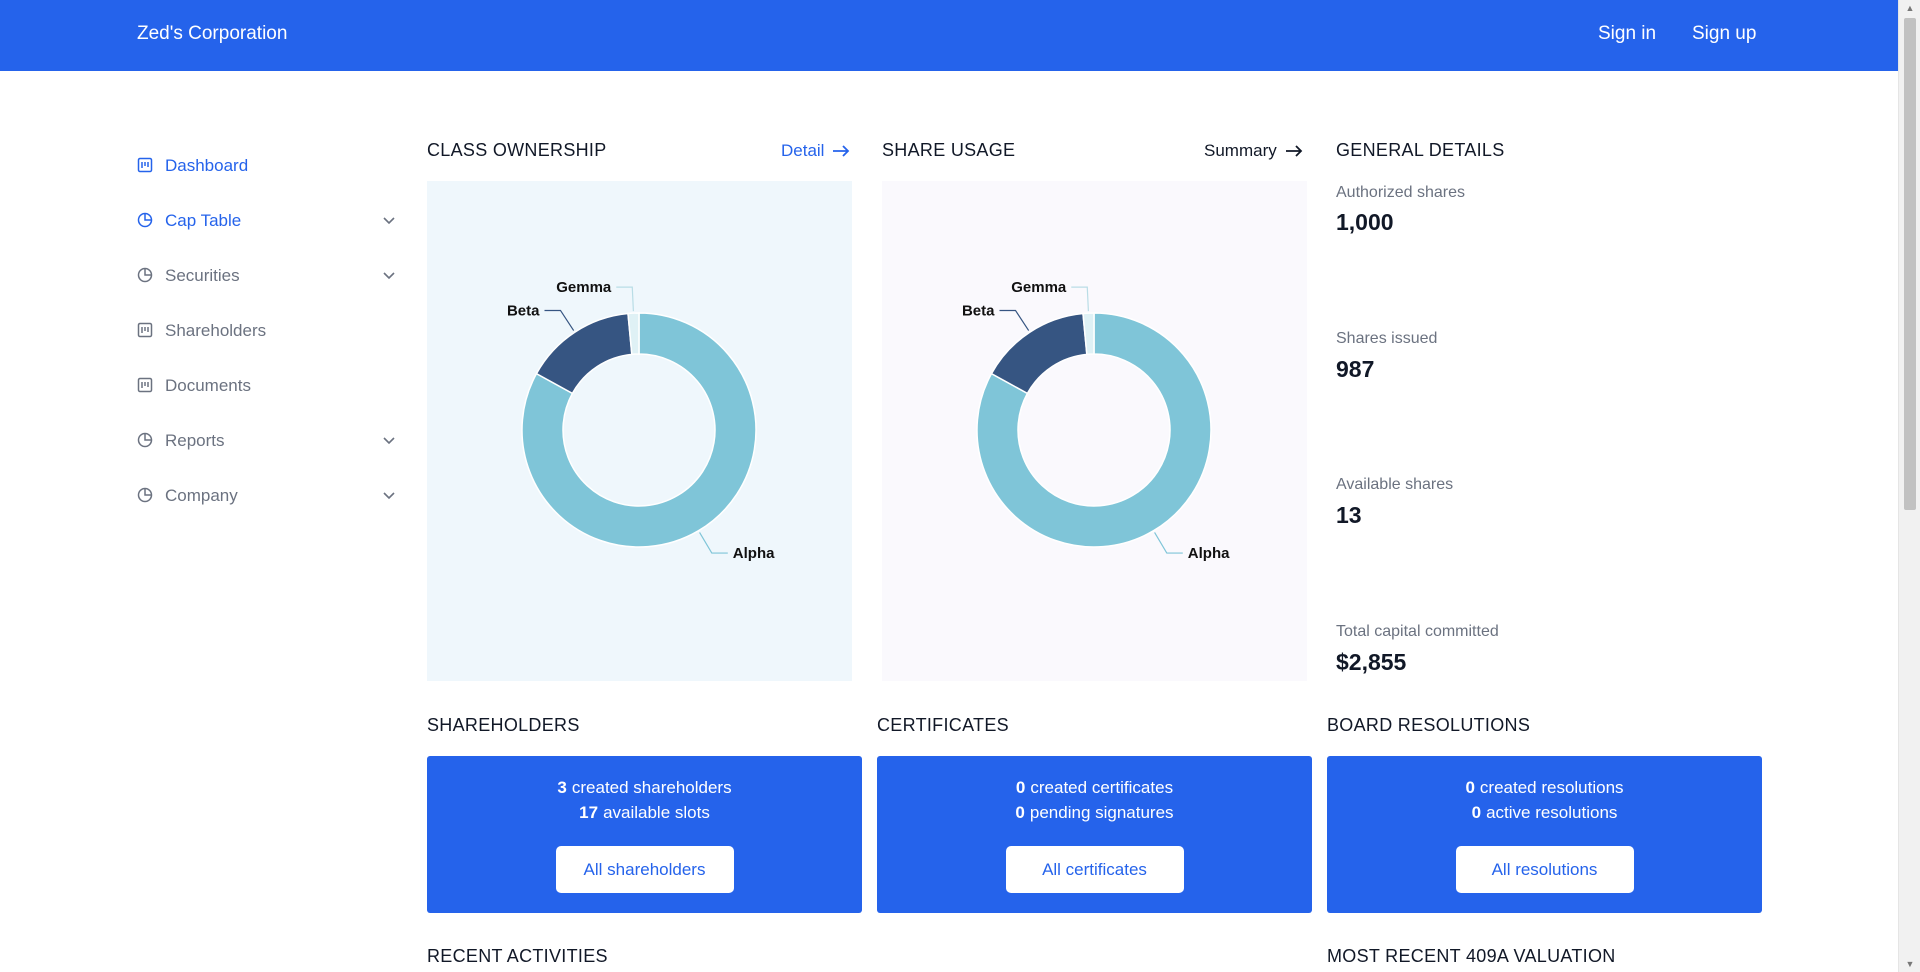 The image size is (1920, 972). I want to click on scroll-up-arrow-icon: ▲, so click(1910, 8).